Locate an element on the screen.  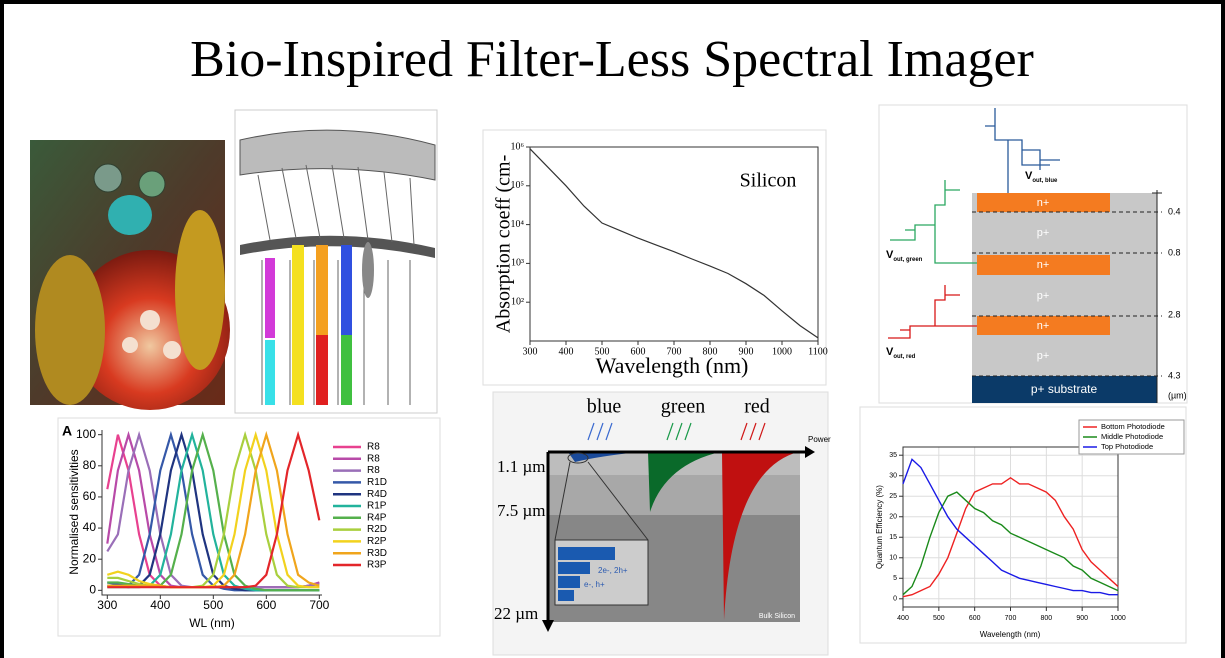
legend-label: R2P is located at coordinates (377, 541).